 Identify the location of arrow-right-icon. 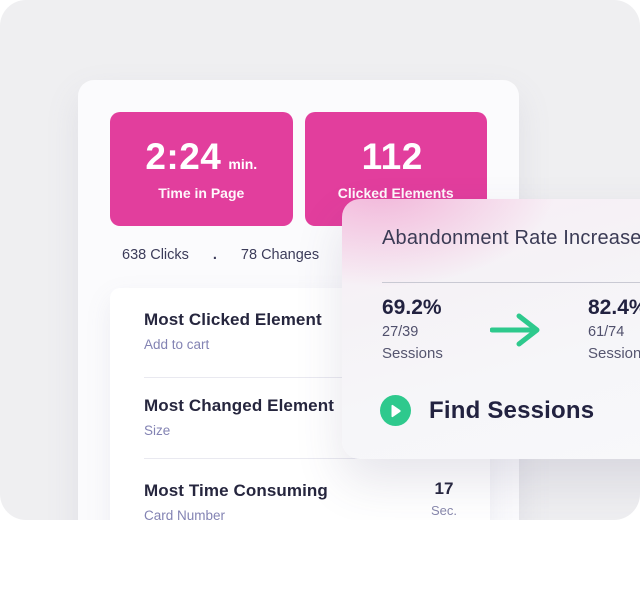
(515, 330).